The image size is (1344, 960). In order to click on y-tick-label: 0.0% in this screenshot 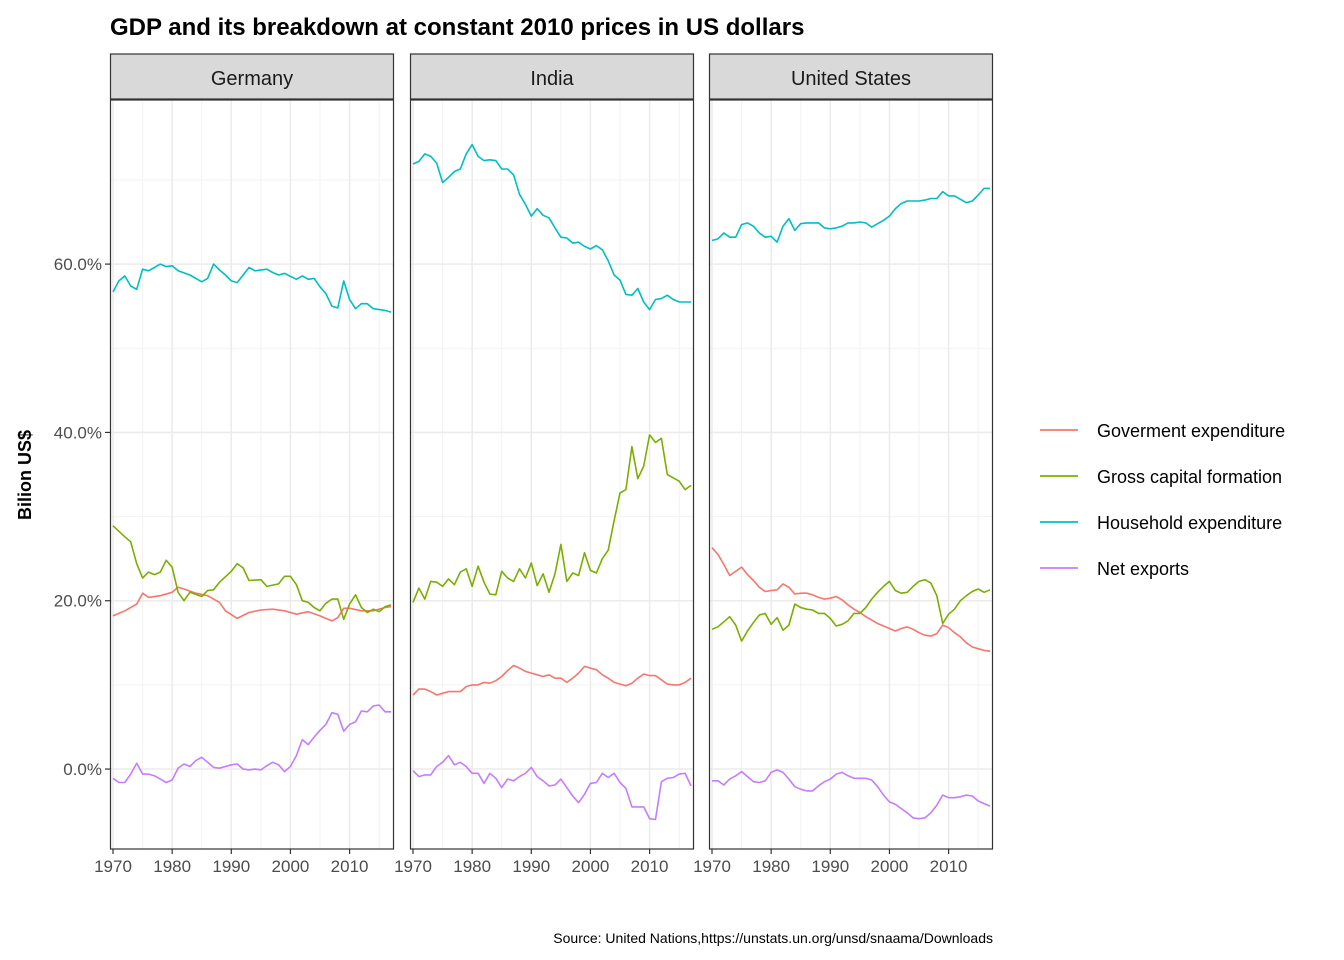, I will do `click(82, 769)`.